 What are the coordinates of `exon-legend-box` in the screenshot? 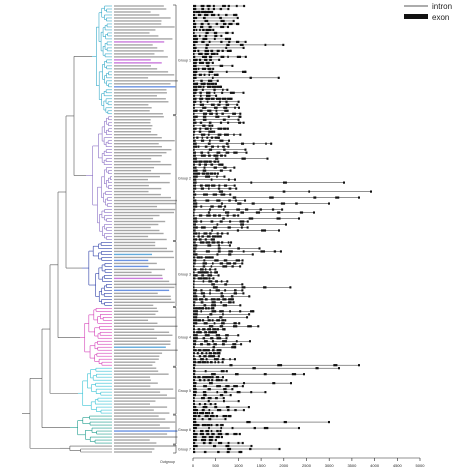 It's located at (416, 16).